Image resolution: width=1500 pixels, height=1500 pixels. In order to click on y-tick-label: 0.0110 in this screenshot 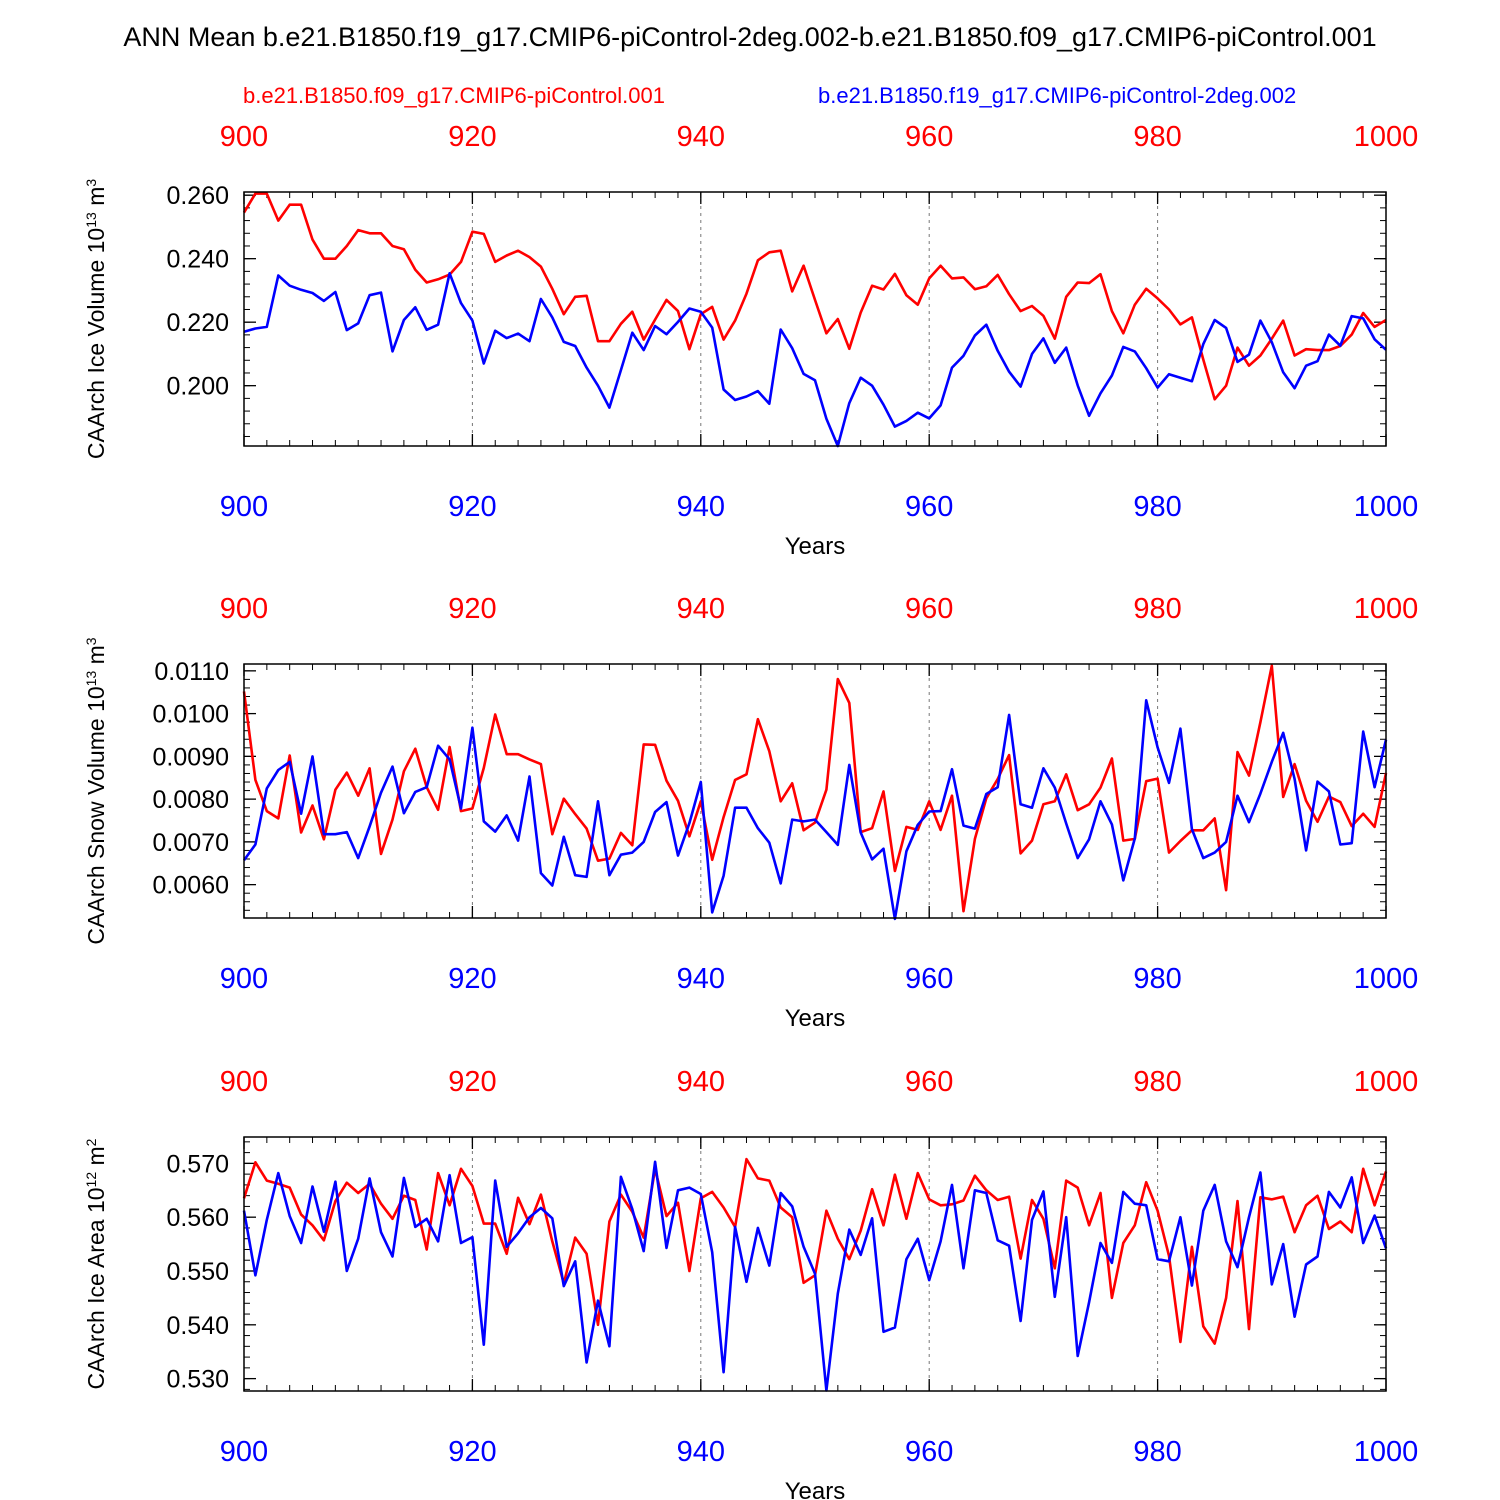, I will do `click(191, 672)`.